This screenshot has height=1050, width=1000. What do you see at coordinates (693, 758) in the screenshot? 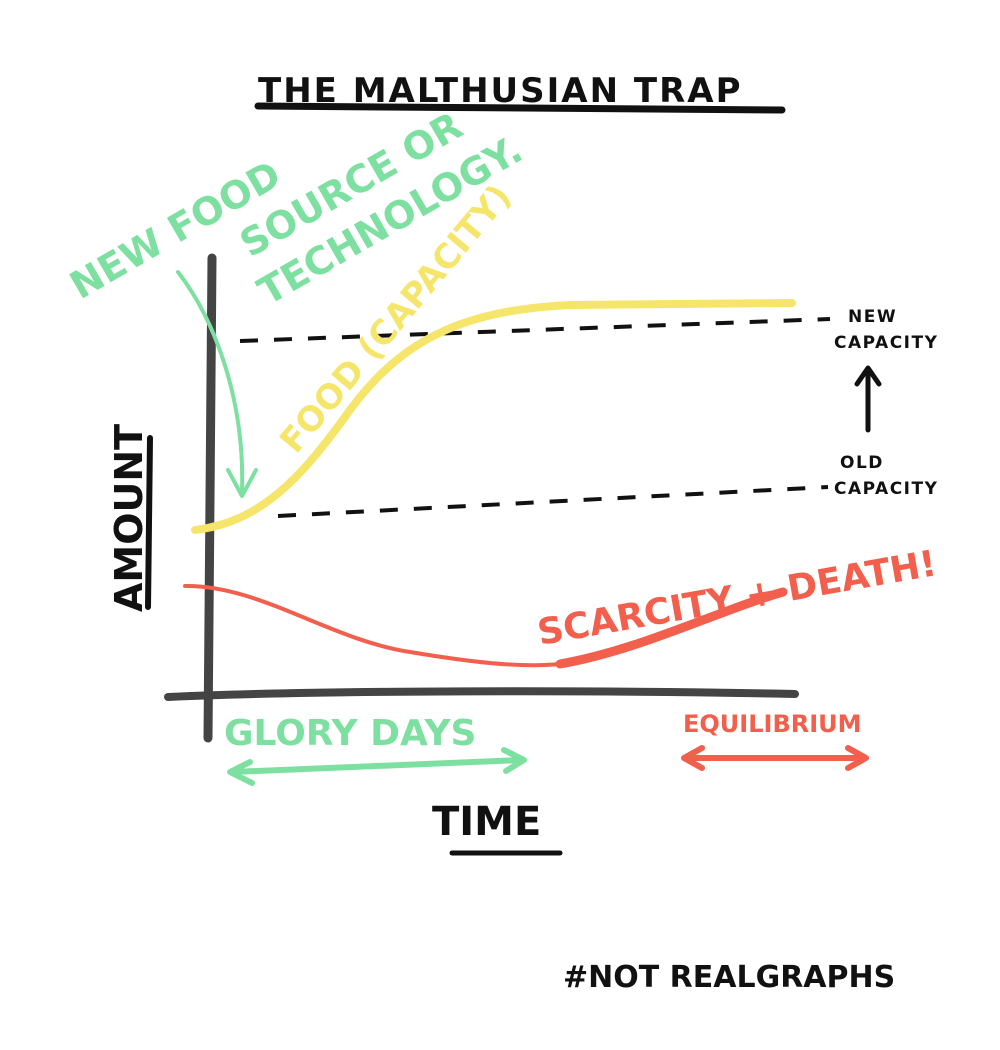
I see `equilibrium-arrow-left-icon` at bounding box center [693, 758].